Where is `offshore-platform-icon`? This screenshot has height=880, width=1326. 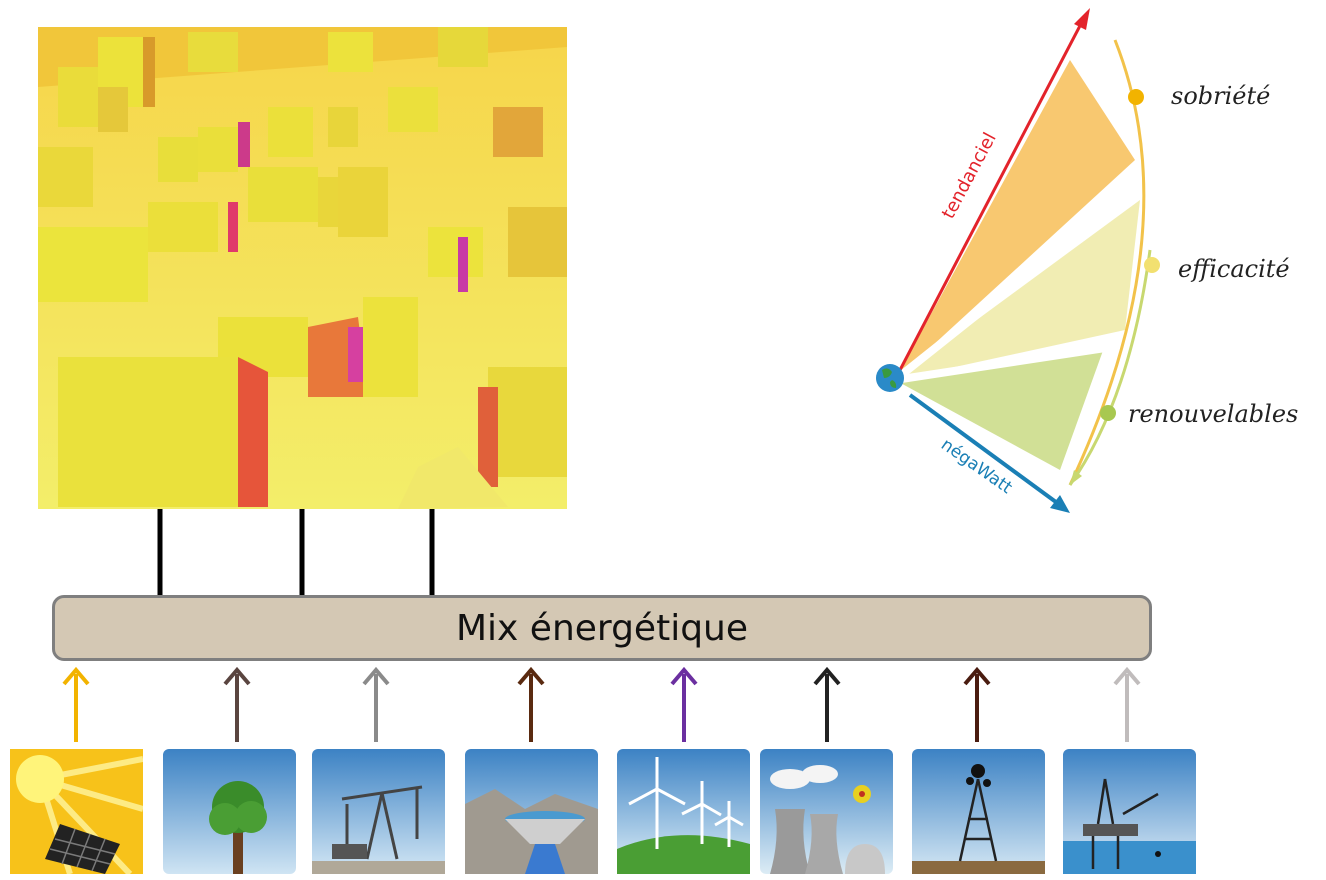
offshore-platform-icon is located at coordinates (1129, 811).